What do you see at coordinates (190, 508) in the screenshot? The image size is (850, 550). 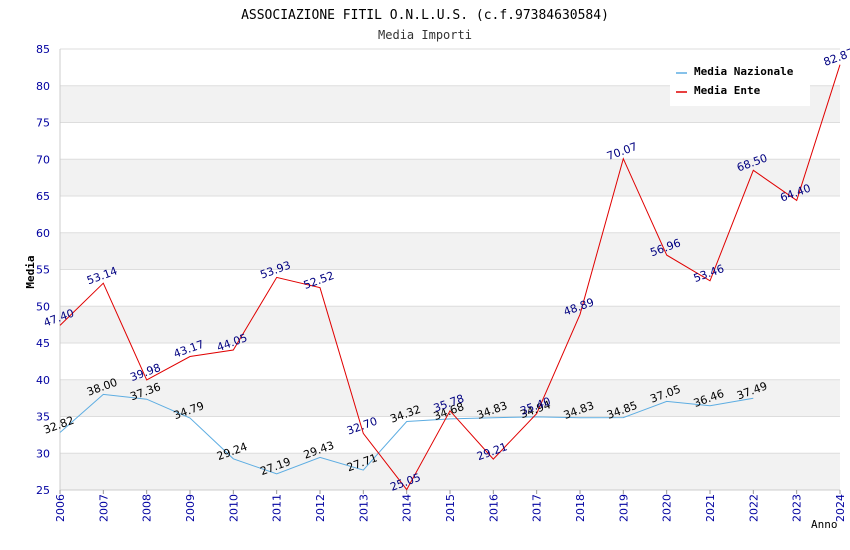 I see `x-tick-label: 2009` at bounding box center [190, 508].